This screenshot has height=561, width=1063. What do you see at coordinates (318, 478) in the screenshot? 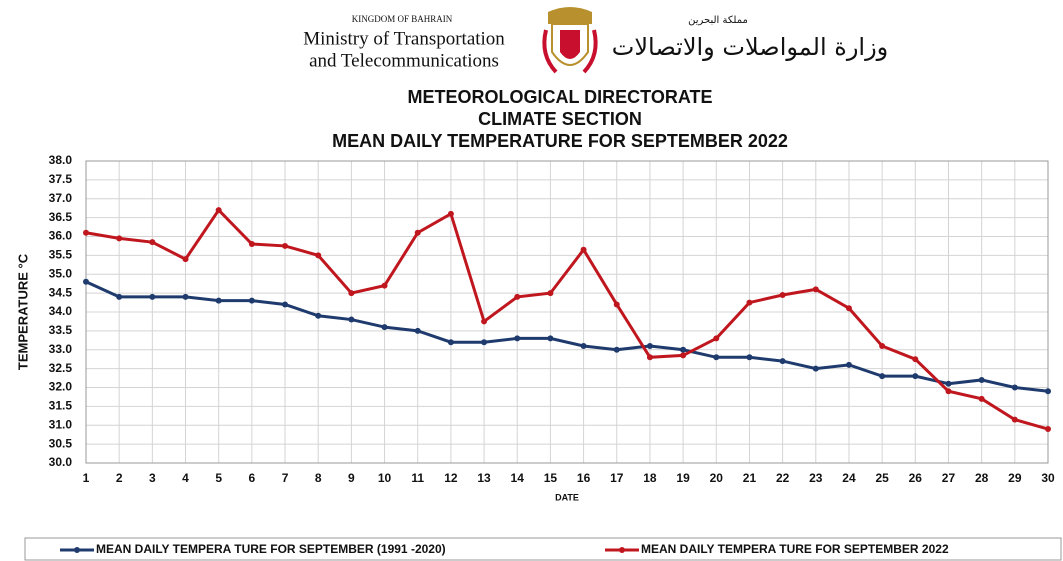
I see `x-tick-label: 8` at bounding box center [318, 478].